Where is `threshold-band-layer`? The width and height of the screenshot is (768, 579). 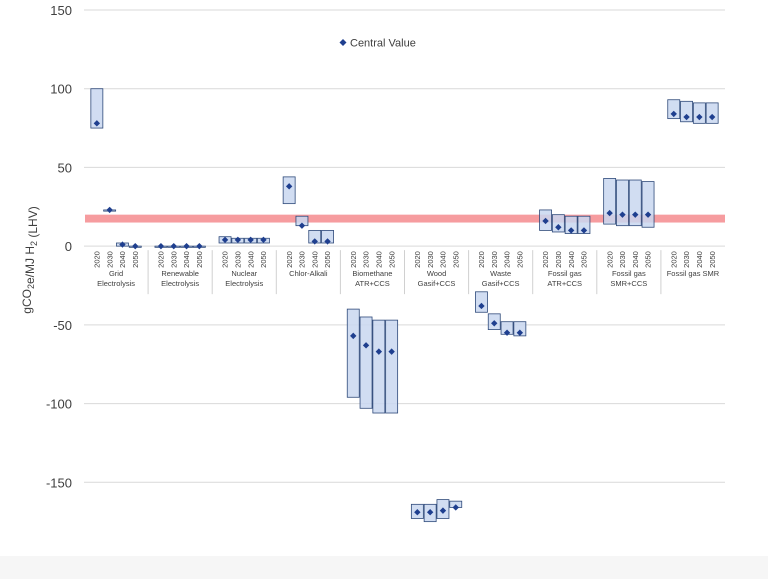
threshold-band-layer is located at coordinates (405, 218).